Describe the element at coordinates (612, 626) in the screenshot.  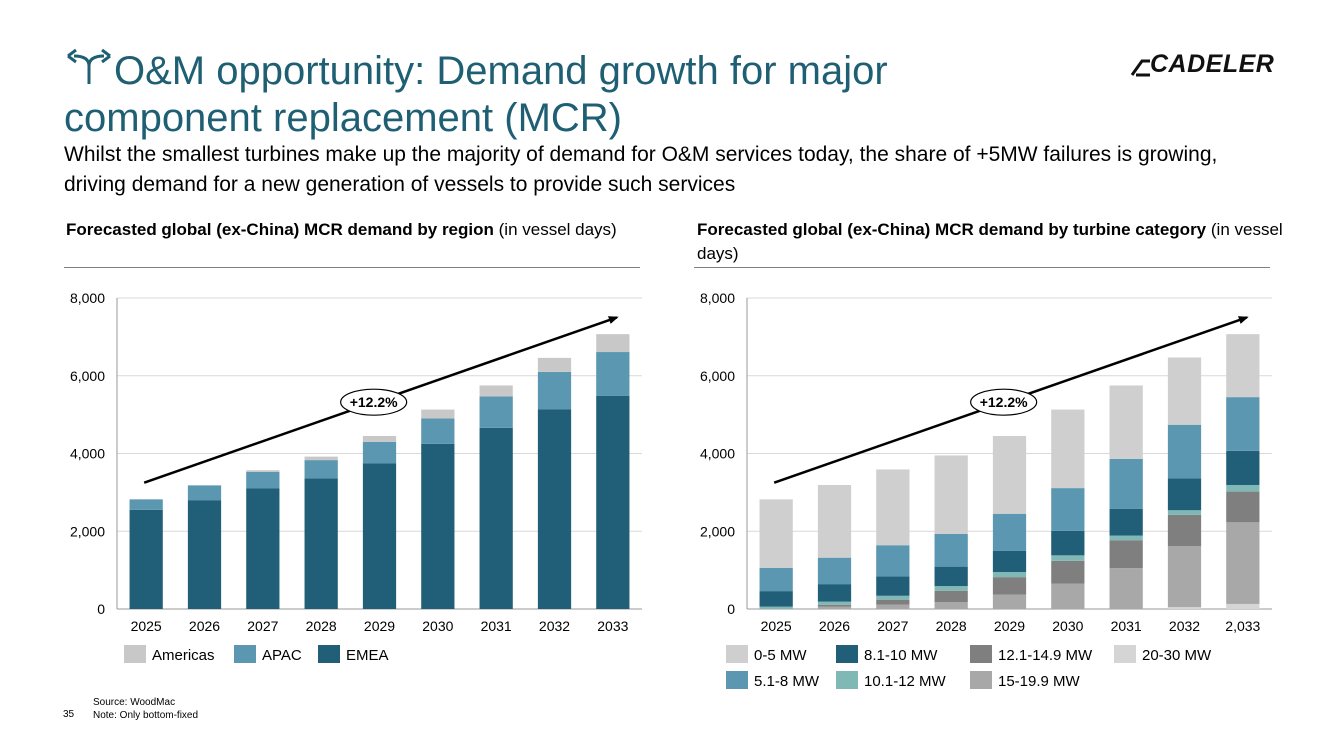
I see `x-tick-label: 2033` at that location.